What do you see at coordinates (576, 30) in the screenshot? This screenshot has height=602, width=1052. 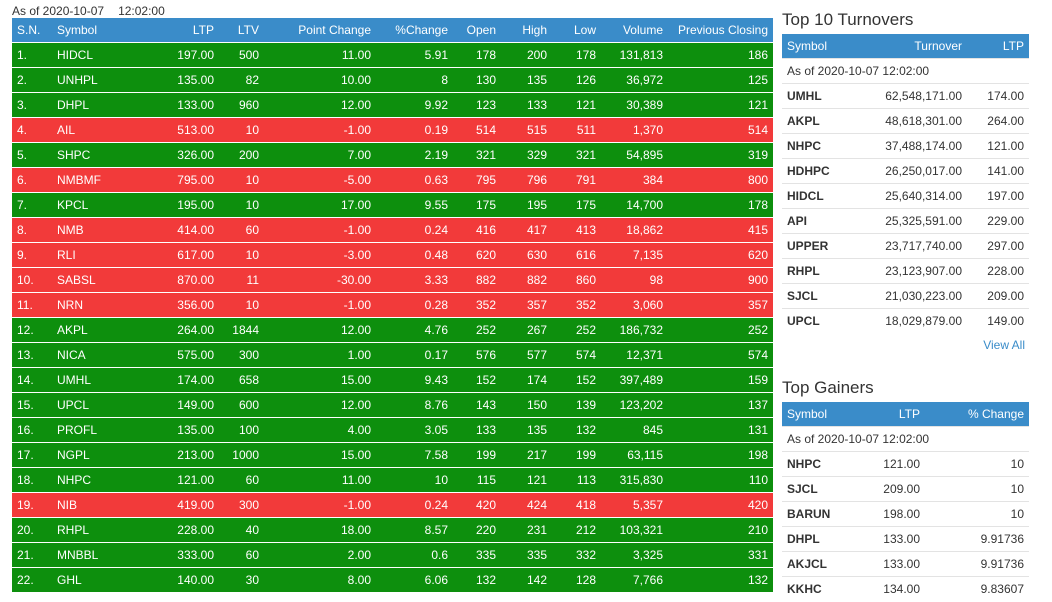 I see `col-header-low: Low` at bounding box center [576, 30].